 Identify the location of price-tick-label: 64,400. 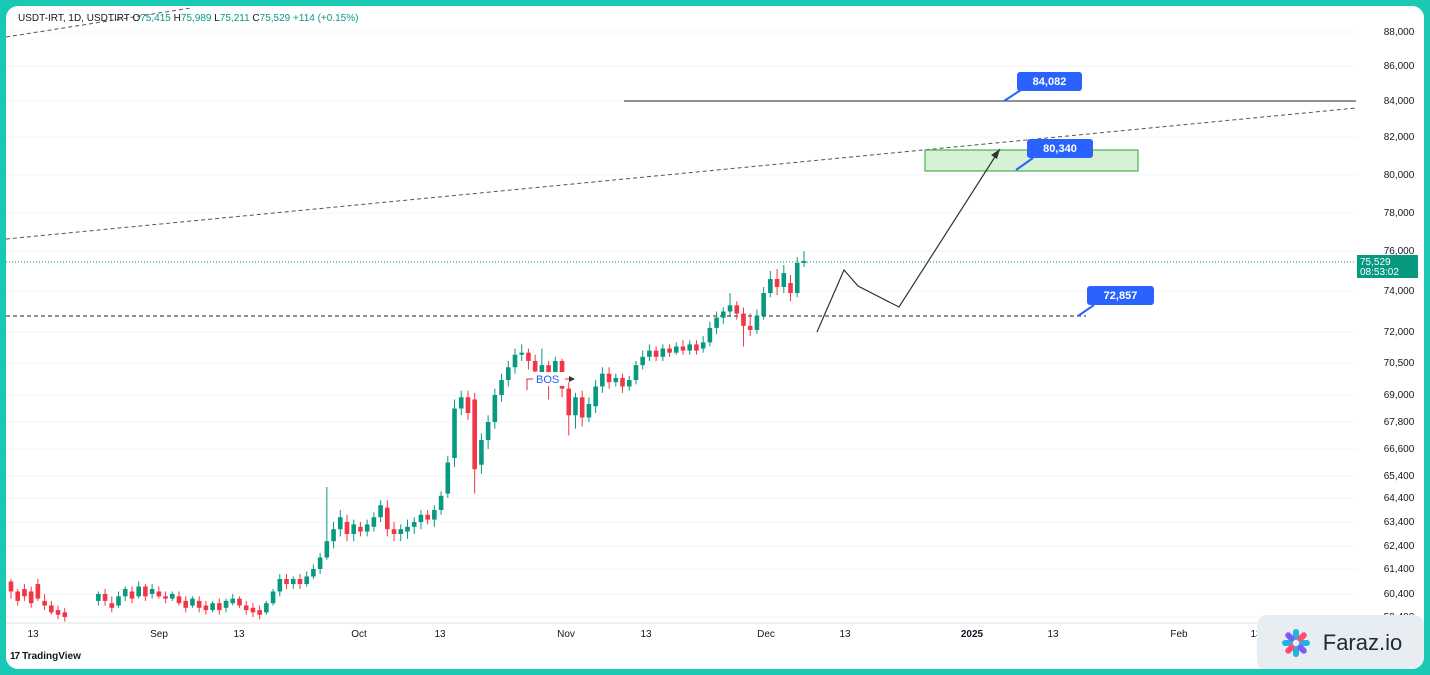
(1399, 498).